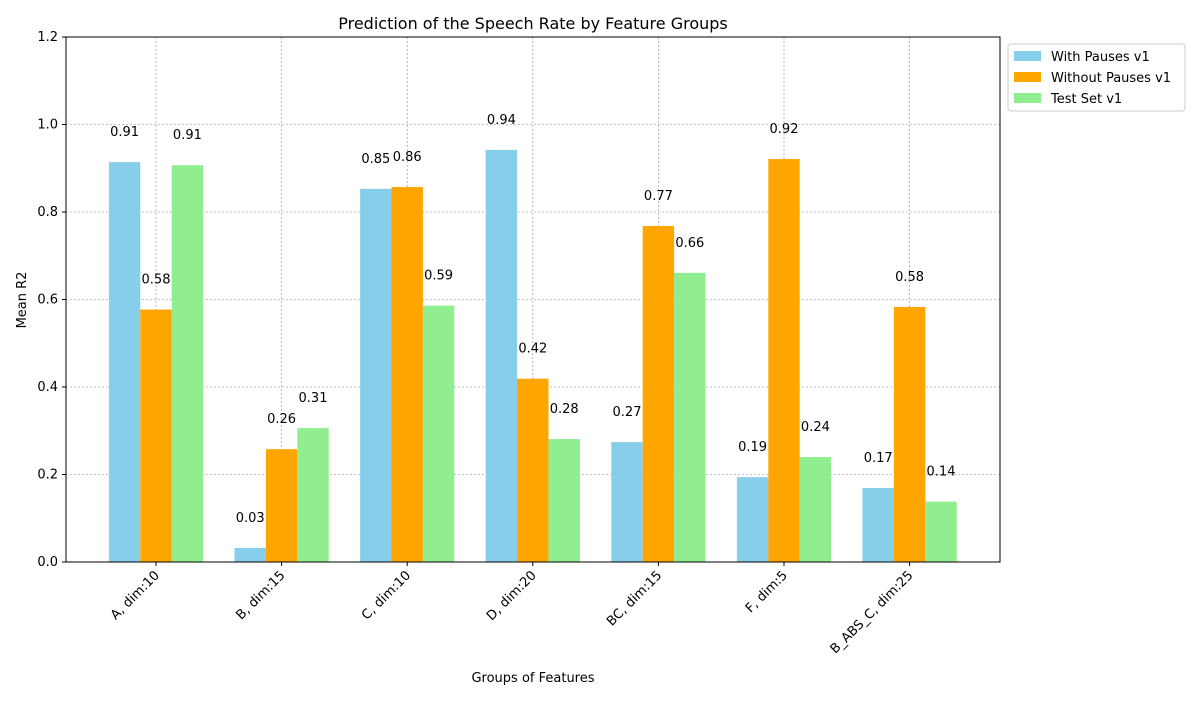 The image size is (1200, 704). What do you see at coordinates (438, 276) in the screenshot?
I see `bar-value-label: 0.59` at bounding box center [438, 276].